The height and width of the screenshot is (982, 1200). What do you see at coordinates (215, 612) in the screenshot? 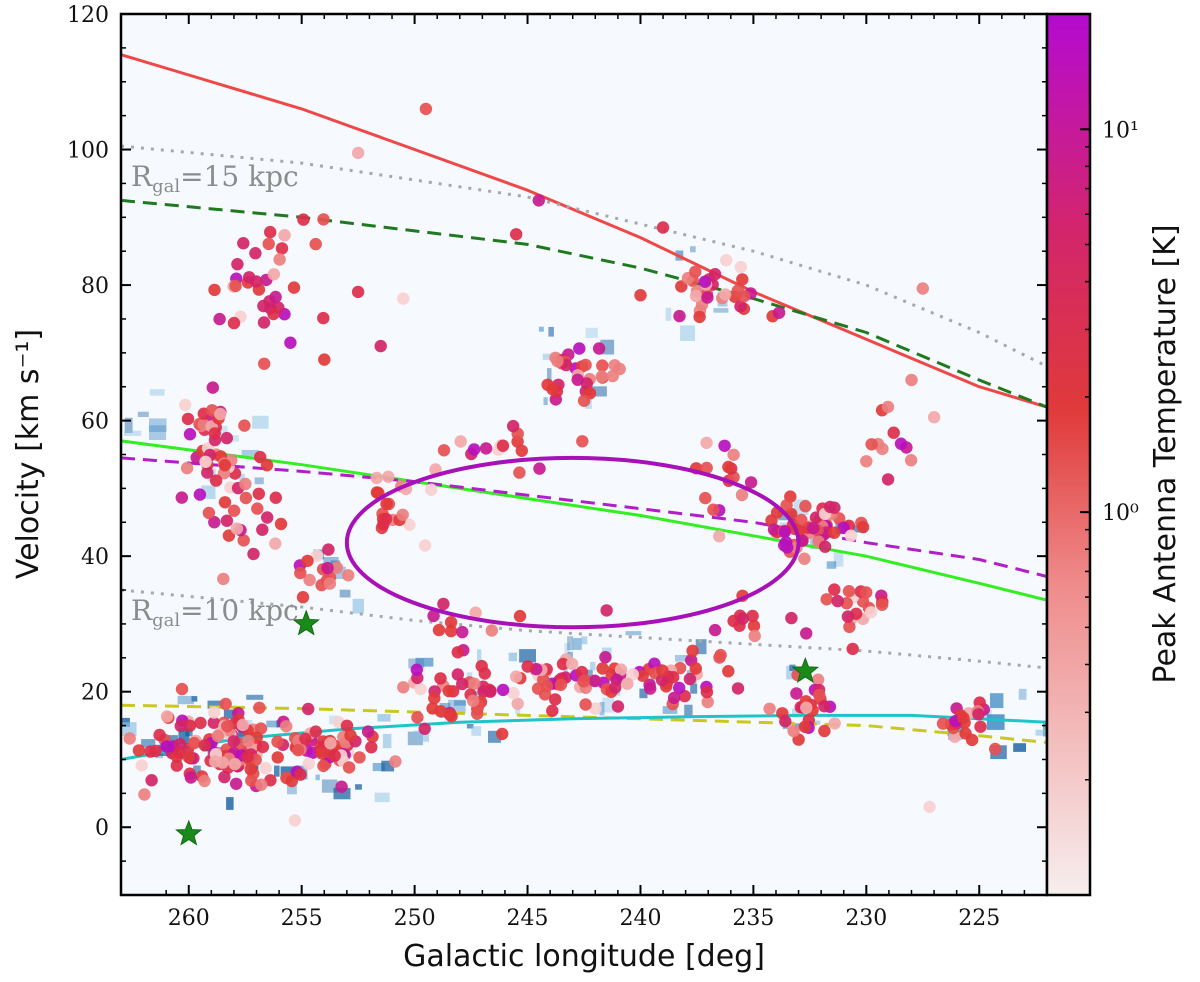
I see `annotation-10kpc: Rgal=10 kpc` at bounding box center [215, 612].